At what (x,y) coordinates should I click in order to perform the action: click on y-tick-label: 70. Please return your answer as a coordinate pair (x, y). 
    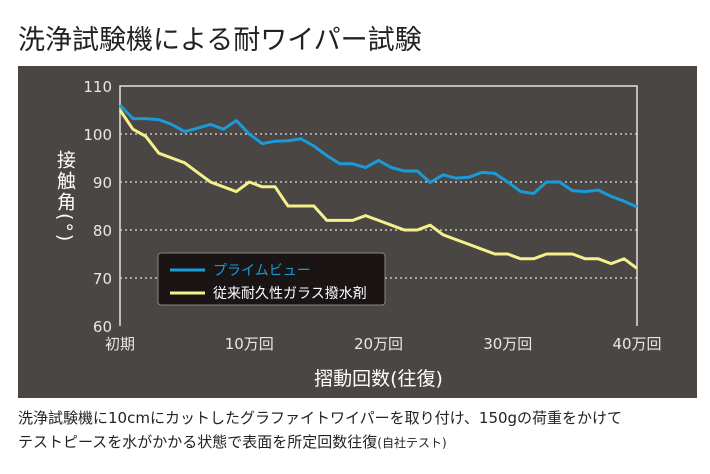
    Looking at the image, I should click on (102, 279).